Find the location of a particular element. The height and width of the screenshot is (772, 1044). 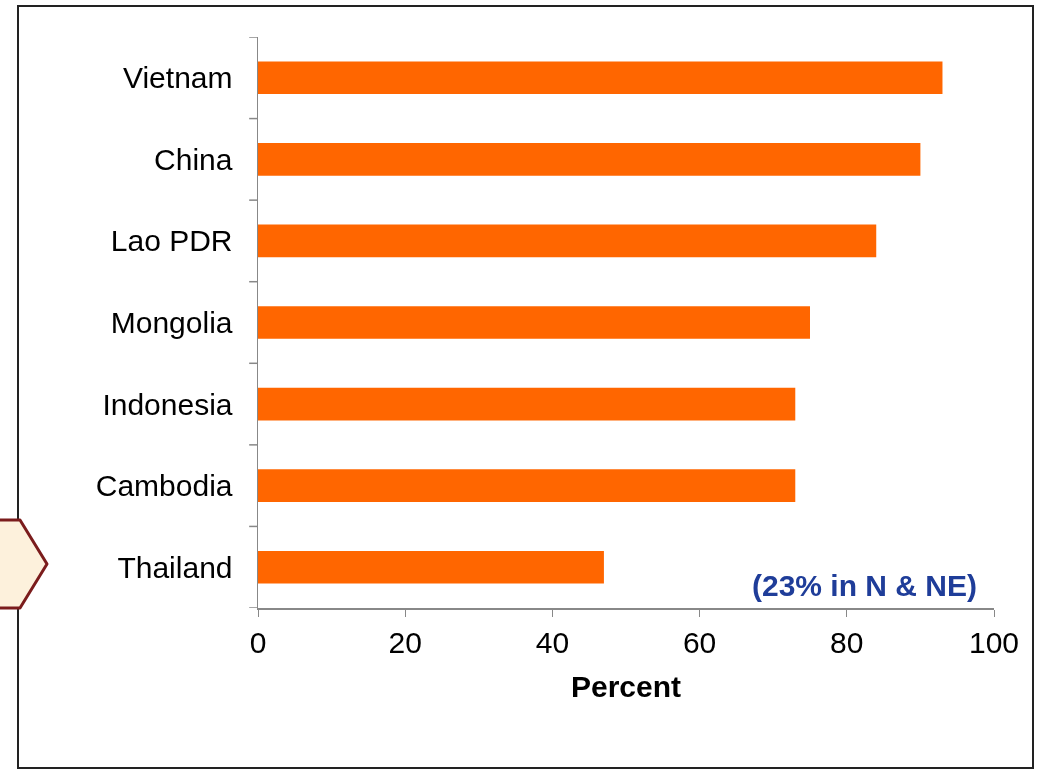

x-axis-title: Percent is located at coordinates (626, 686).